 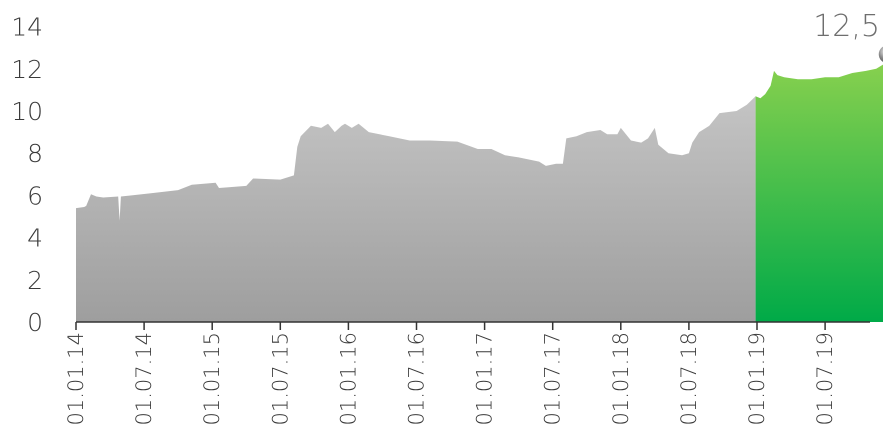 What do you see at coordinates (485, 379) in the screenshot?
I see `x-tick-label: 01.01.17` at bounding box center [485, 379].